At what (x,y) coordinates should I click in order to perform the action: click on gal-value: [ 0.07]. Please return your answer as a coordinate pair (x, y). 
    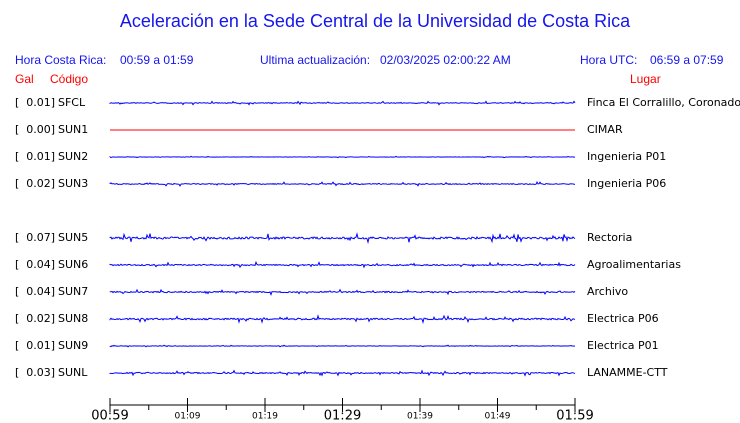
    Looking at the image, I should click on (35, 237).